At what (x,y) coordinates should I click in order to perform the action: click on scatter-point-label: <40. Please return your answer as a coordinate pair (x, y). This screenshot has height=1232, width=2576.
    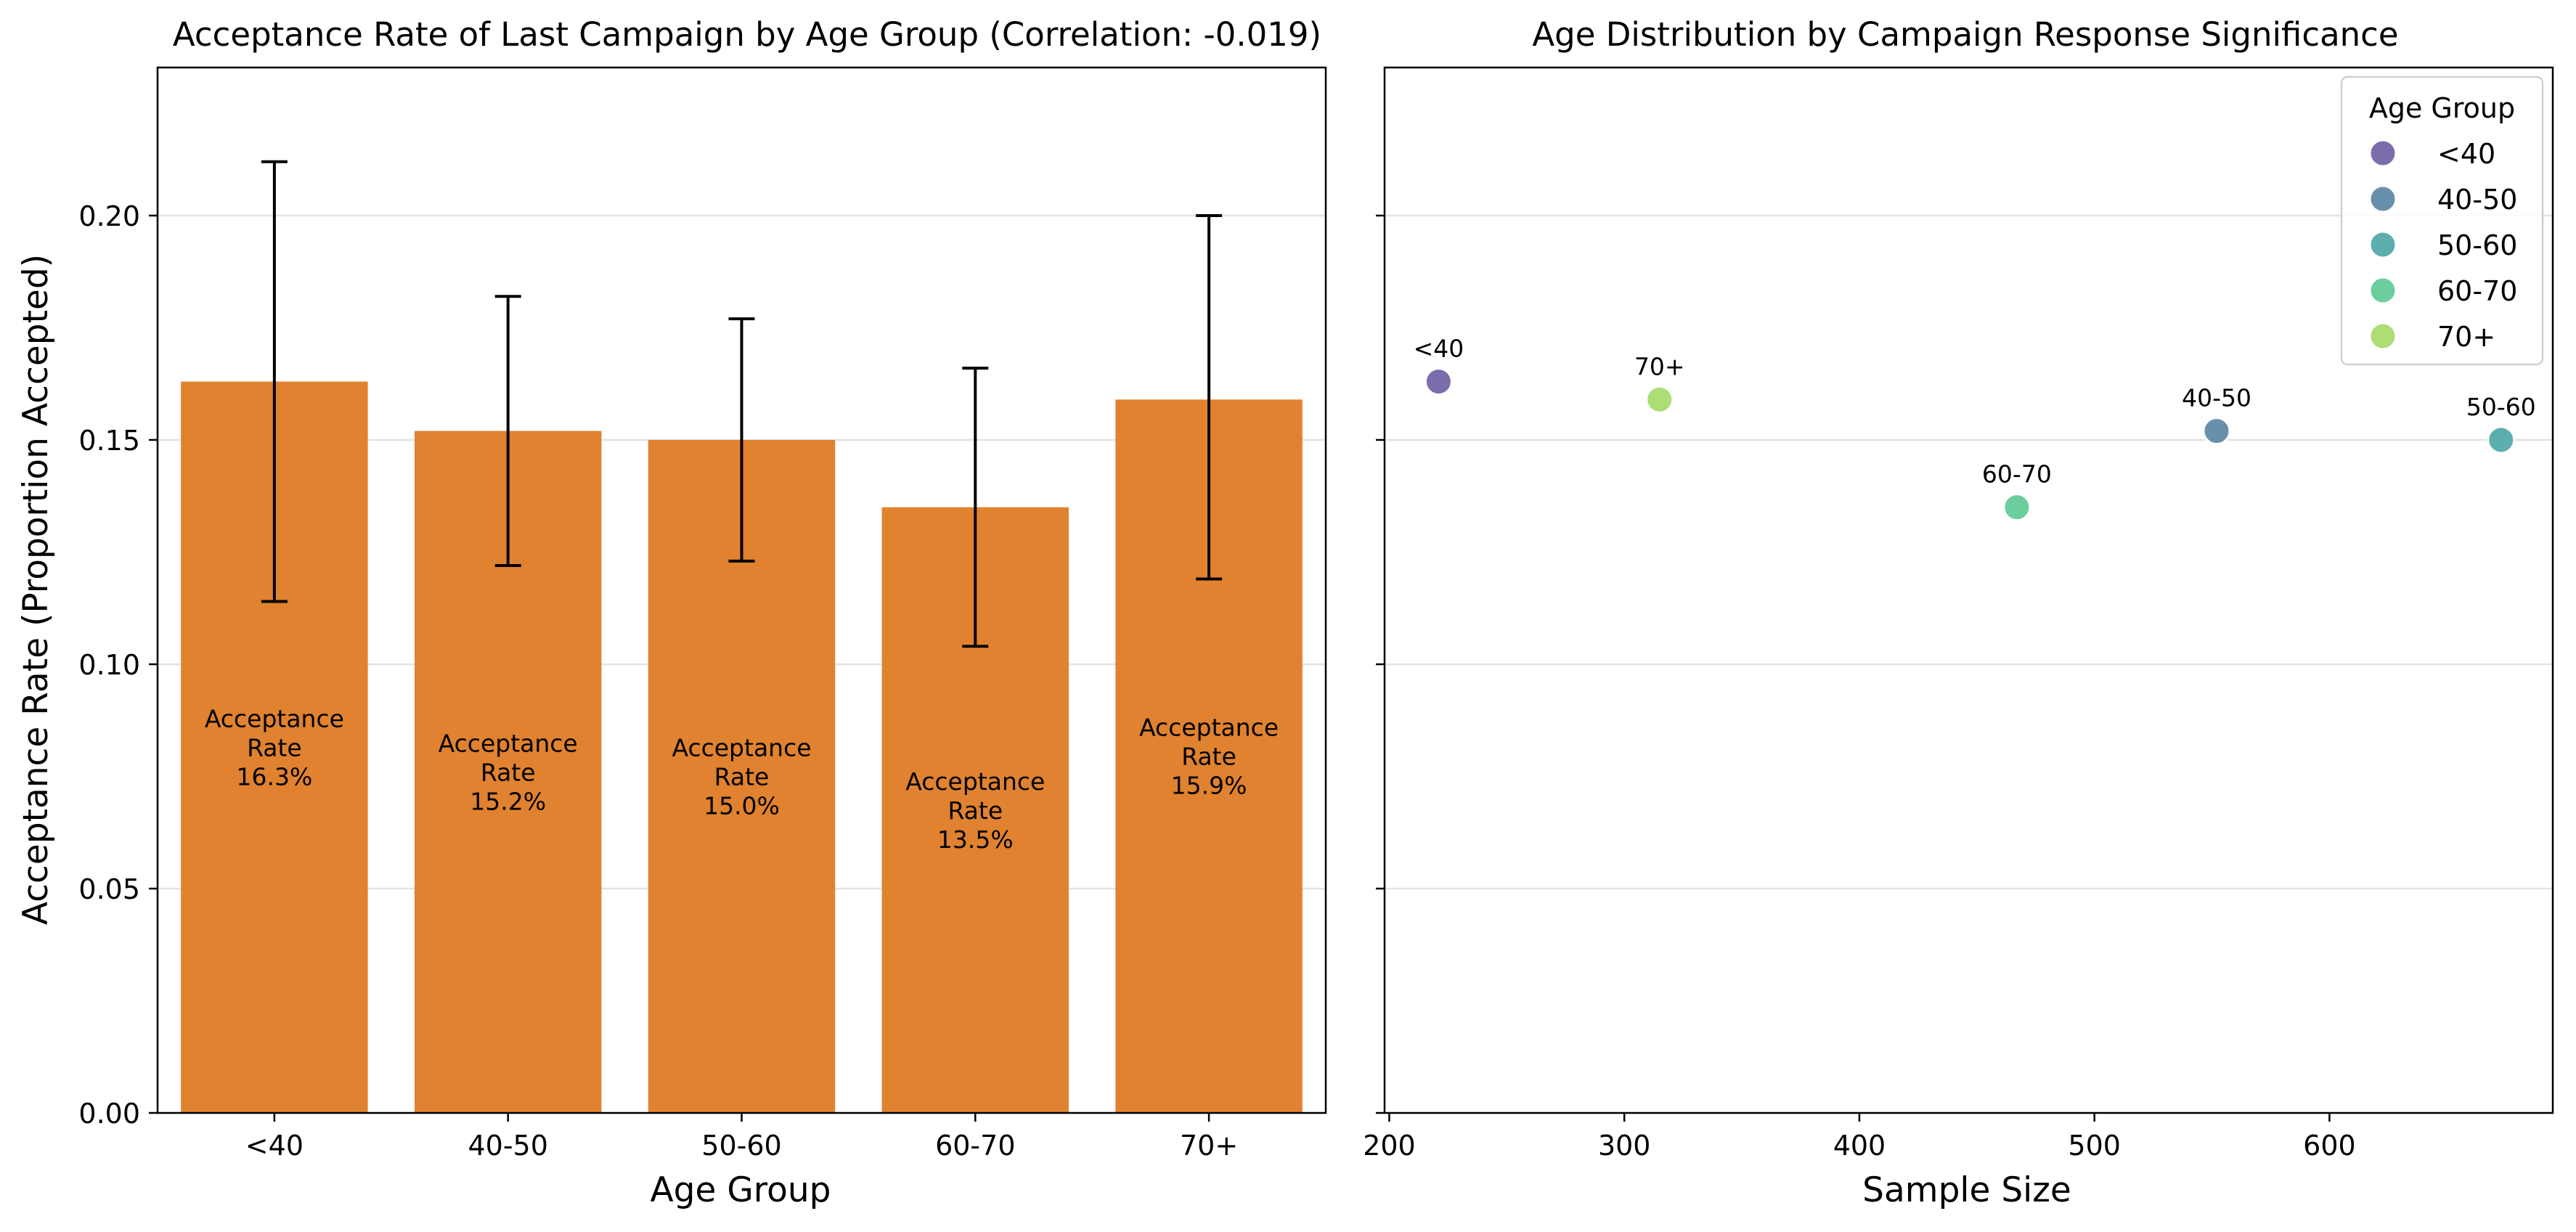
    Looking at the image, I should click on (1439, 349).